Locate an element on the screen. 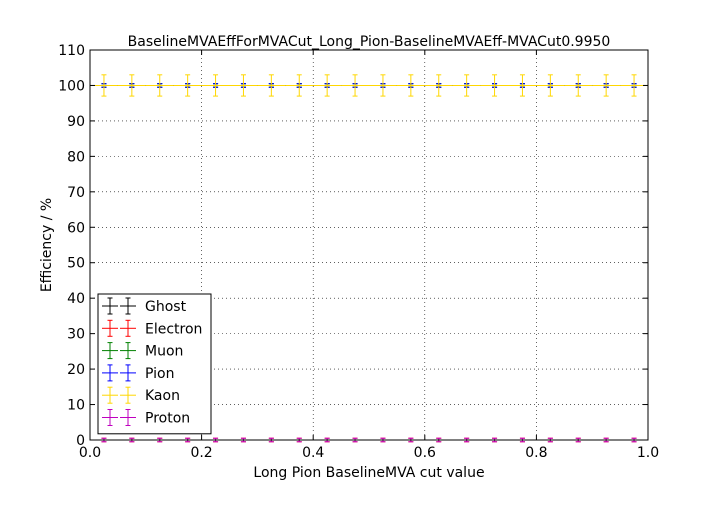 The height and width of the screenshot is (508, 720). y-axis-label: Efficiency / % is located at coordinates (47, 245).